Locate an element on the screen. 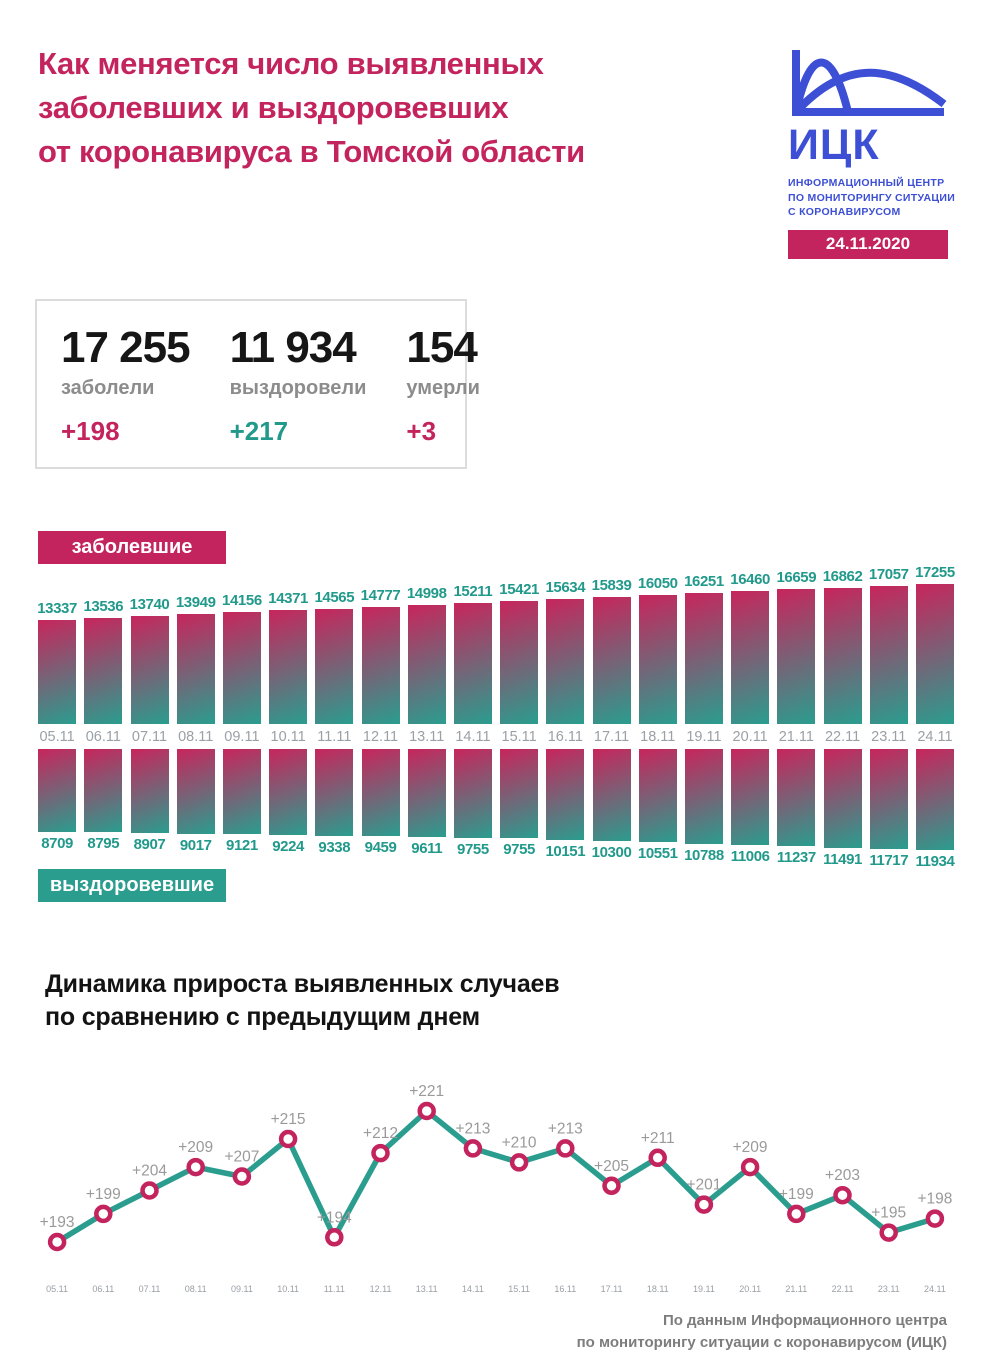  point-value-label: +203 is located at coordinates (842, 1175).